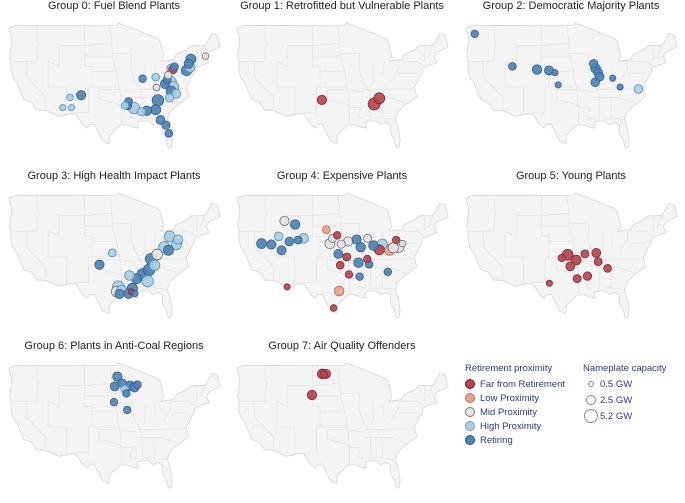  I want to click on group-2-title: Group 2: Democratic Majority Plants, so click(571, 6).